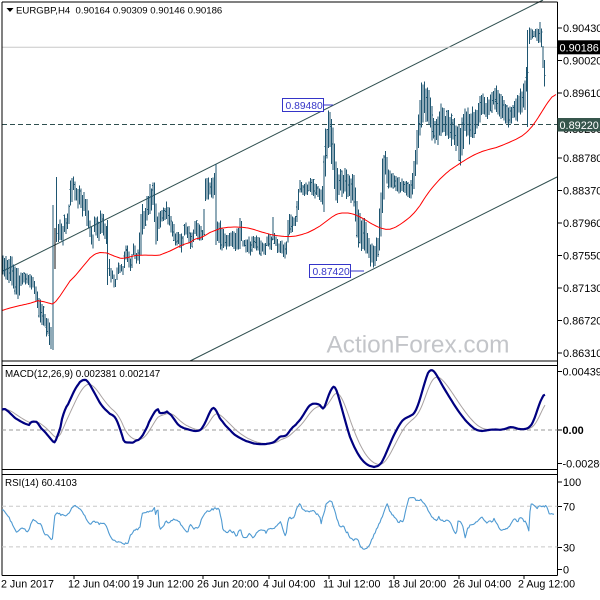 This screenshot has width=600, height=600. What do you see at coordinates (581, 192) in the screenshot?
I see `svg-text: 0.88370` at bounding box center [581, 192].